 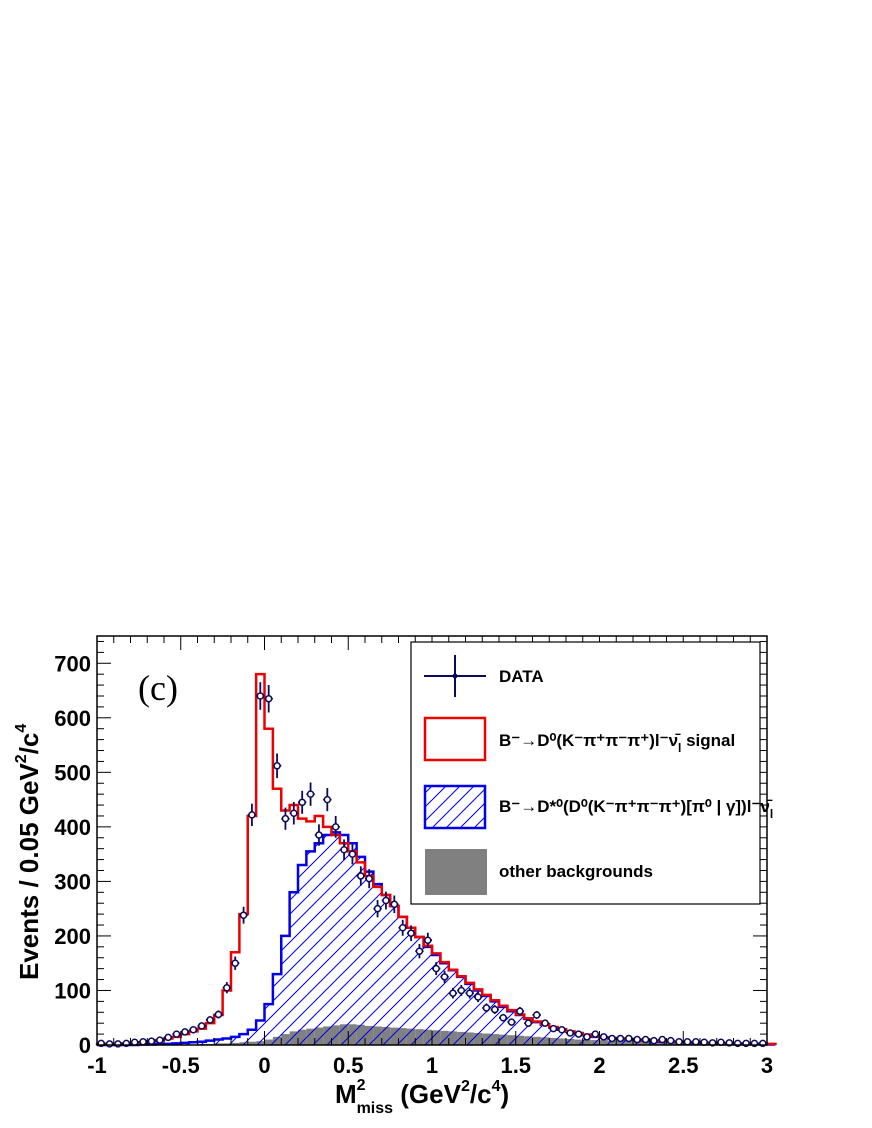 What do you see at coordinates (455, 807) in the screenshot?
I see `legend-dstar-swatch` at bounding box center [455, 807].